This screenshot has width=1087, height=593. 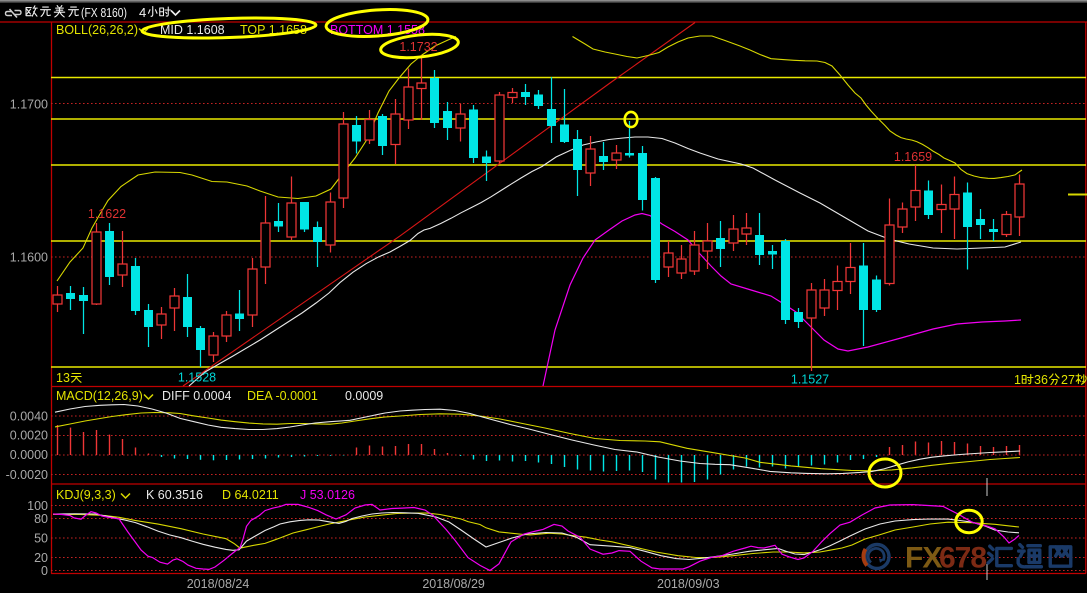 I want to click on svg-text: DIFF 0.0004, so click(x=197, y=396).